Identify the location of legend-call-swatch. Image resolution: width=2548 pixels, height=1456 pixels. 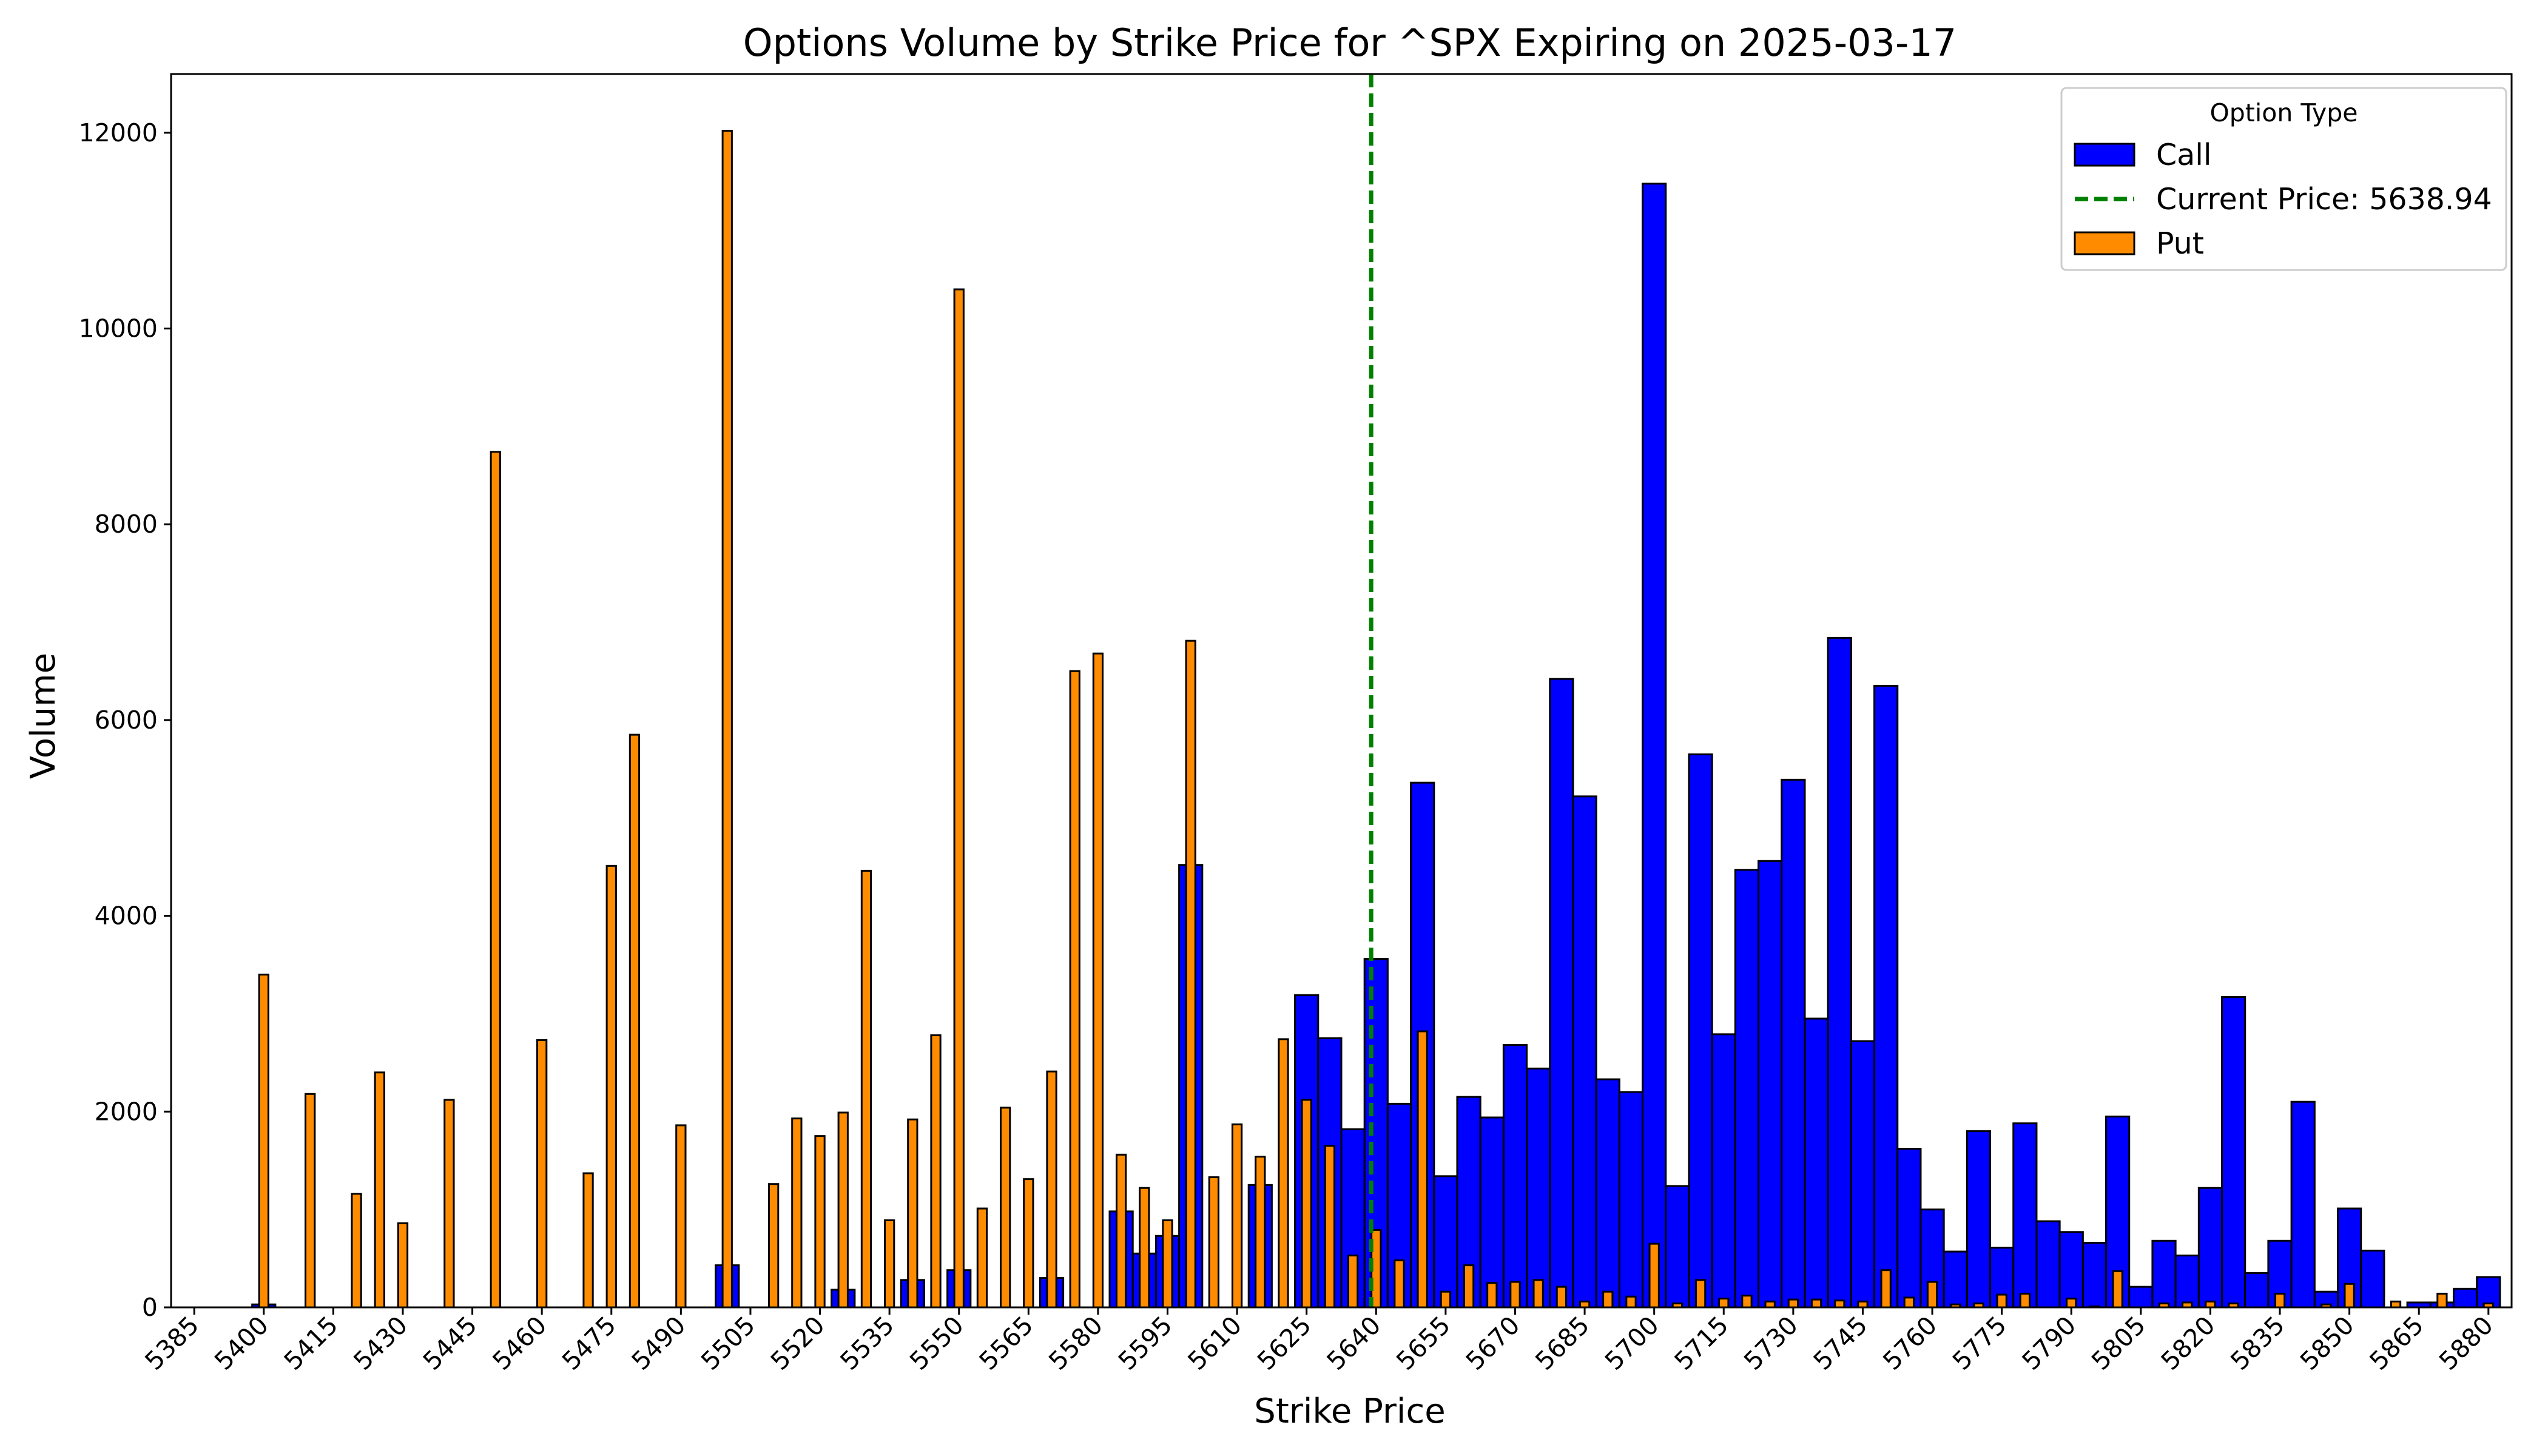
(2104, 155).